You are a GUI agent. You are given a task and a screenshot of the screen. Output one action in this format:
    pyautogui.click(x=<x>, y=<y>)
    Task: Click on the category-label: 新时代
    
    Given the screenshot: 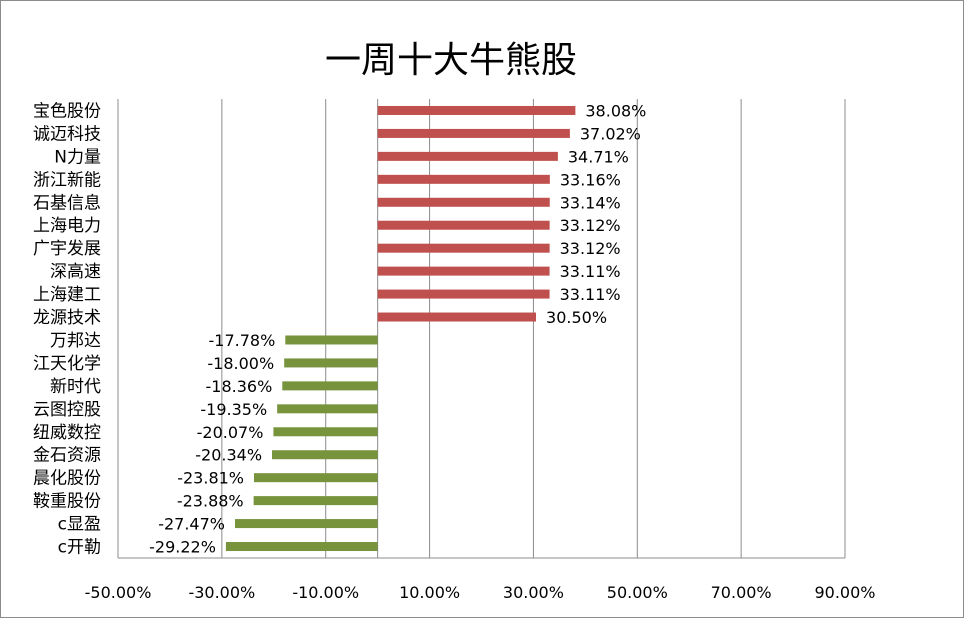 What is the action you would take?
    pyautogui.click(x=75, y=387)
    